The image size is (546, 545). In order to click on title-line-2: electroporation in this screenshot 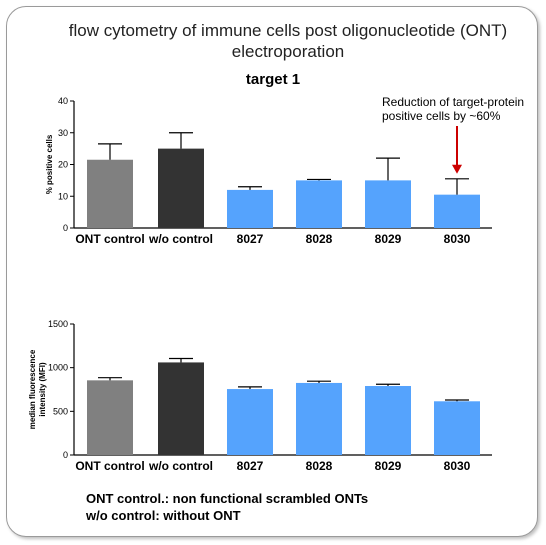, I will do `click(288, 51)`.